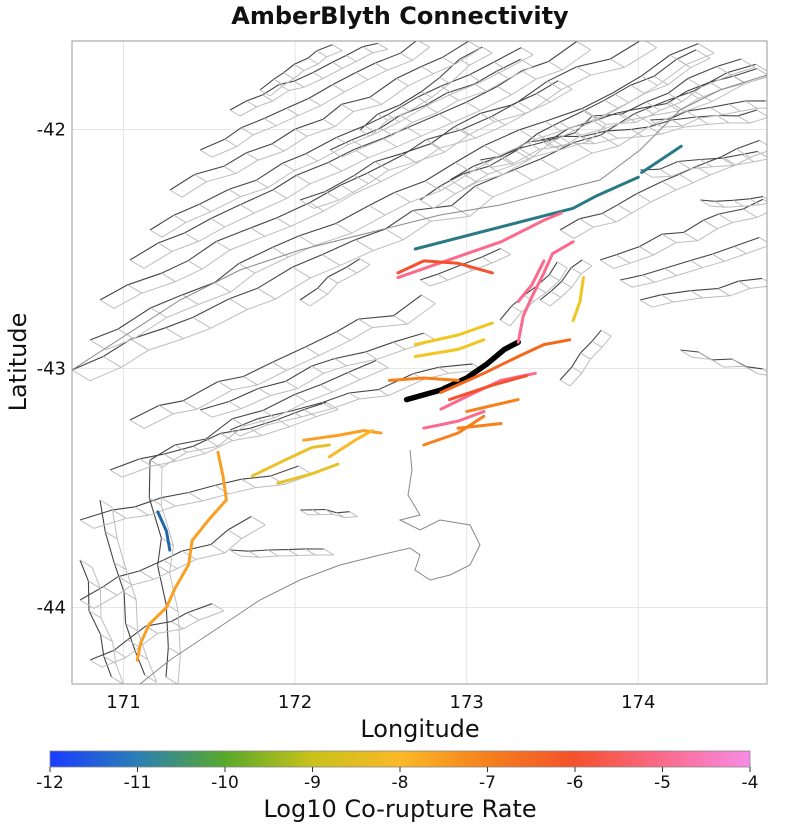  What do you see at coordinates (638, 702) in the screenshot?
I see `x-tick-label: 174` at bounding box center [638, 702].